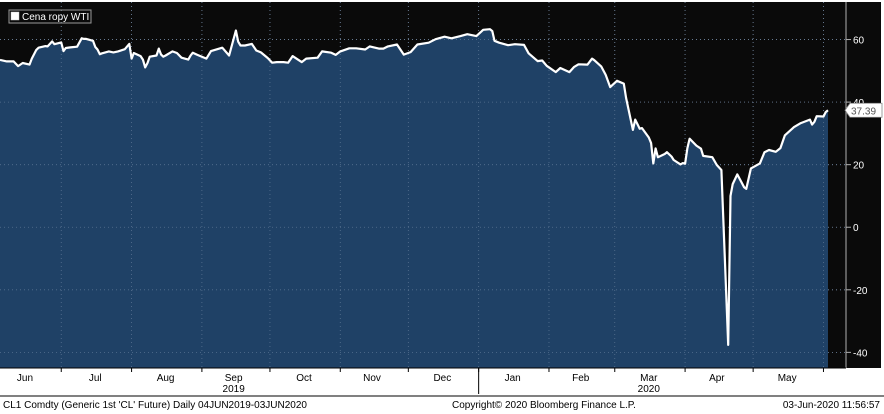 The height and width of the screenshot is (414, 884). What do you see at coordinates (372, 378) in the screenshot?
I see `x-tick-label: Nov` at bounding box center [372, 378].